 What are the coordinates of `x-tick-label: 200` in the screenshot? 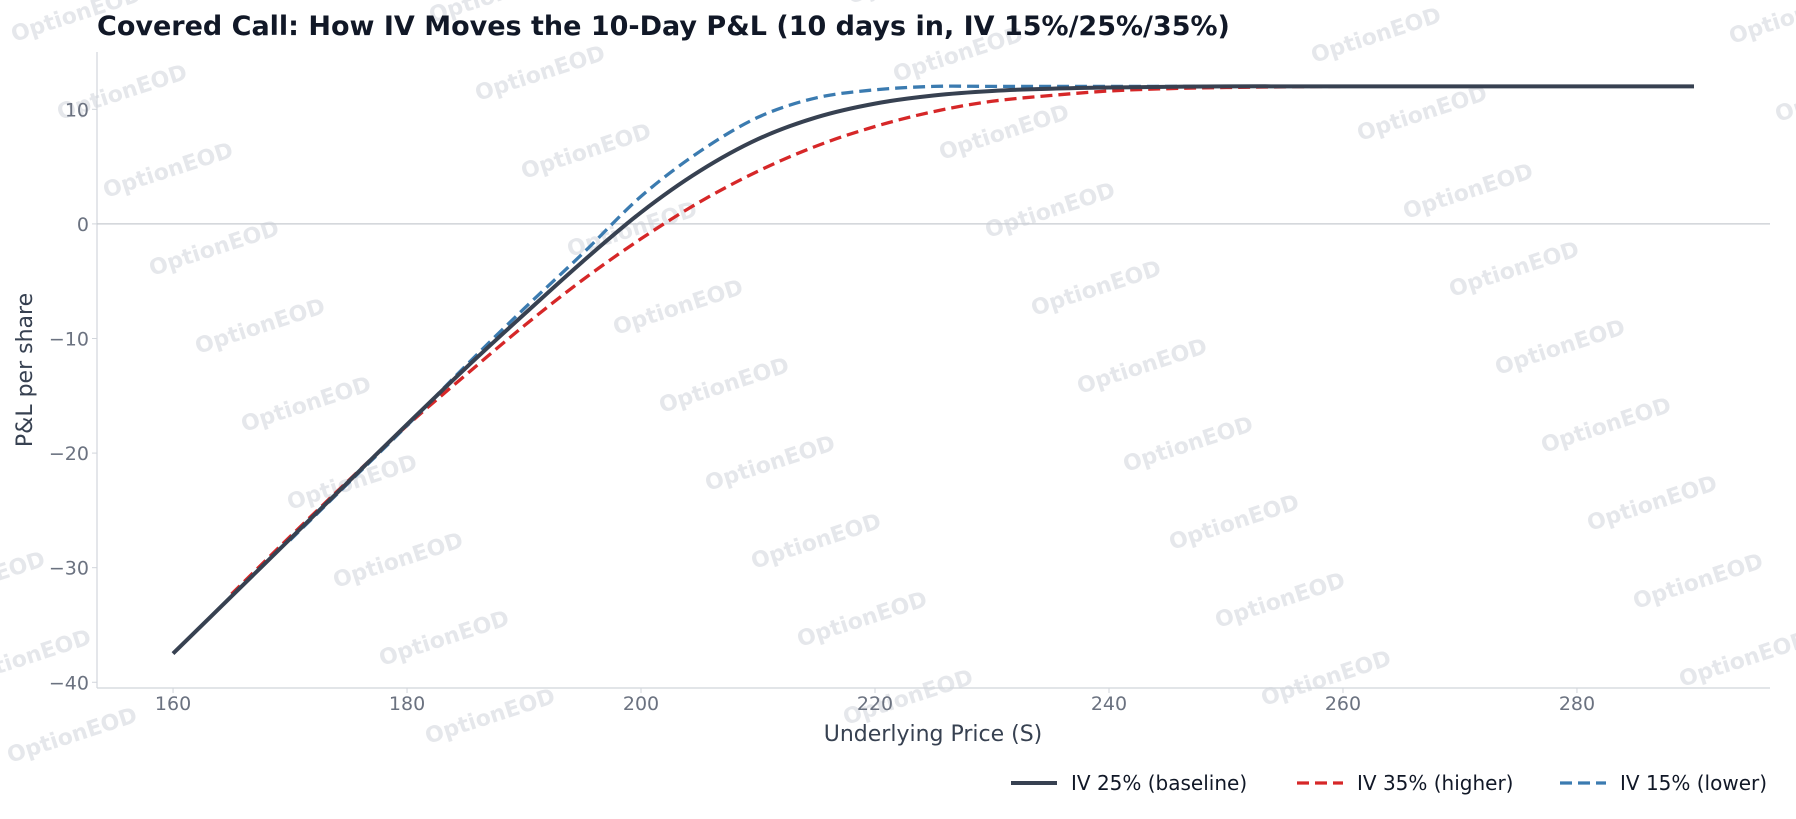 It's located at (641, 704).